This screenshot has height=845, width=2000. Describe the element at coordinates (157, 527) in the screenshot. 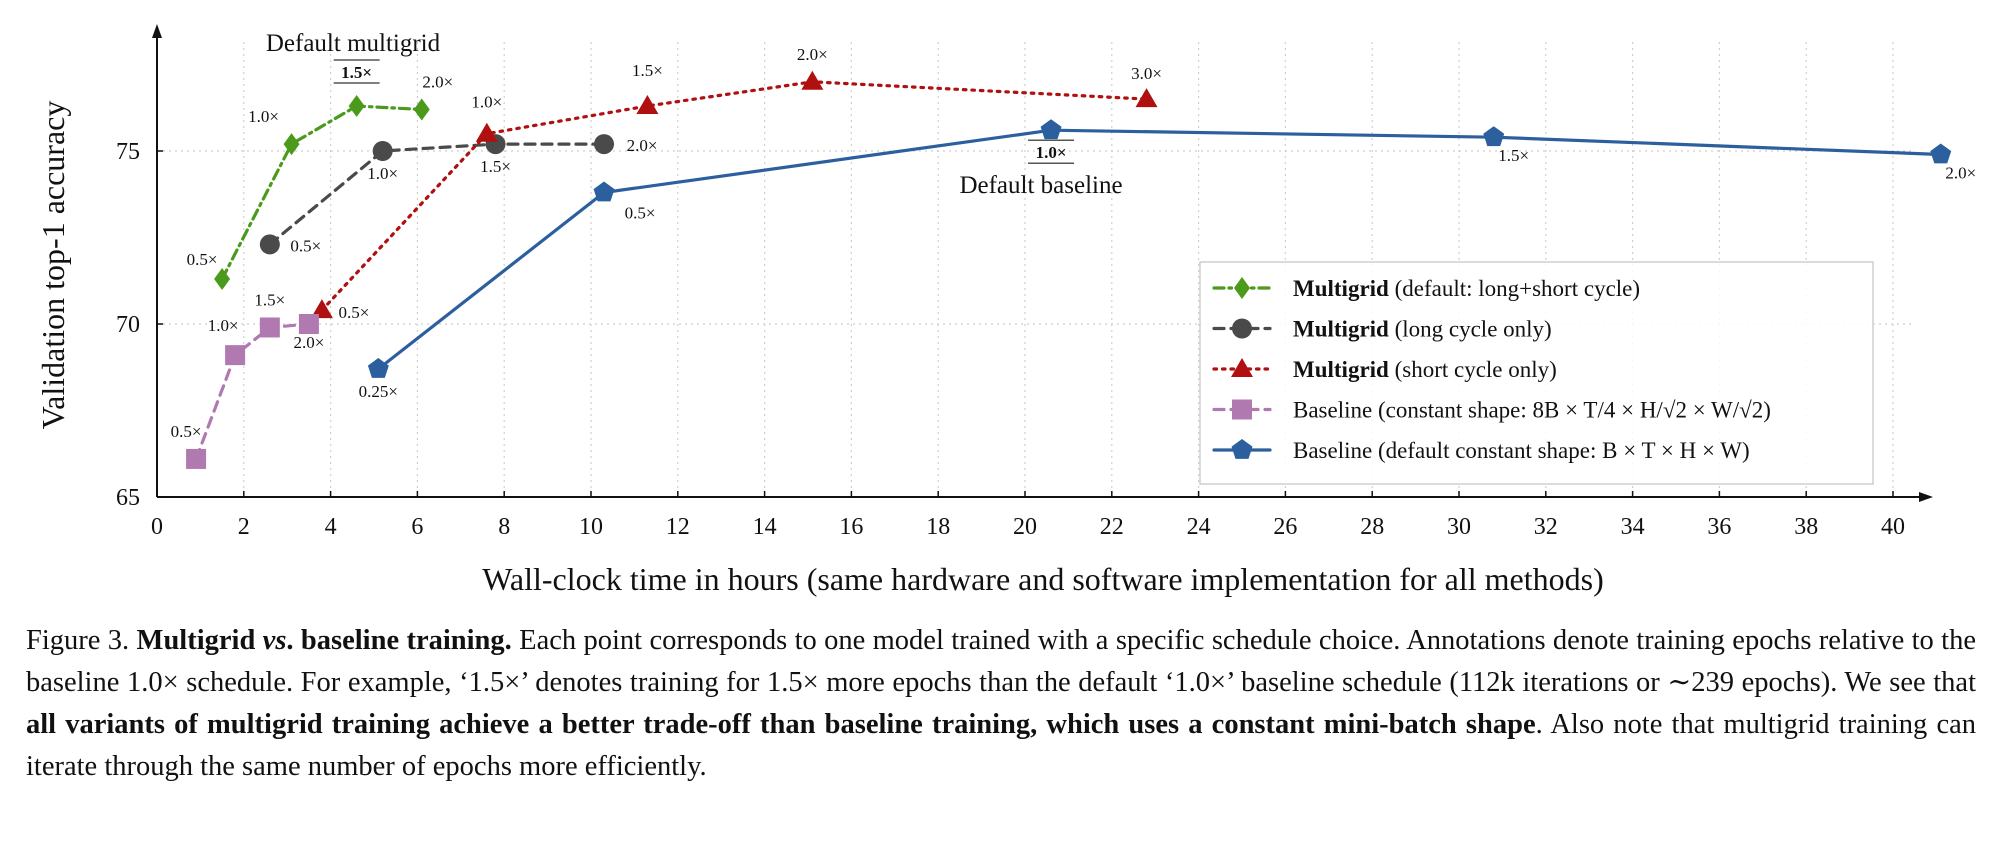

I see `x-tick-label: 0` at that location.